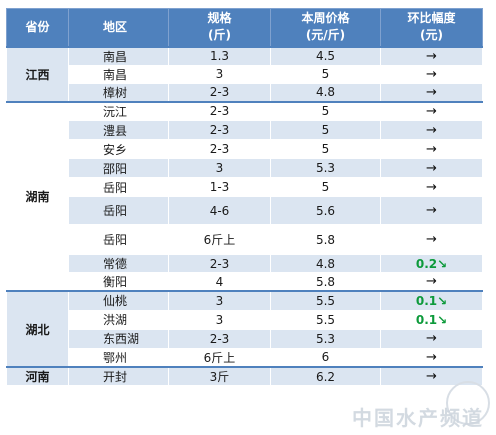  Describe the element at coordinates (118, 357) in the screenshot. I see `area-cell: 鄂州` at that location.